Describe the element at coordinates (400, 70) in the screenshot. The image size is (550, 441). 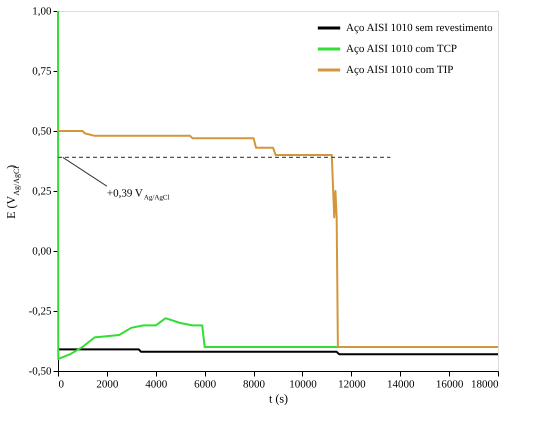
I see `legend-label: Aço AISI 1010 com TIP` at that location.